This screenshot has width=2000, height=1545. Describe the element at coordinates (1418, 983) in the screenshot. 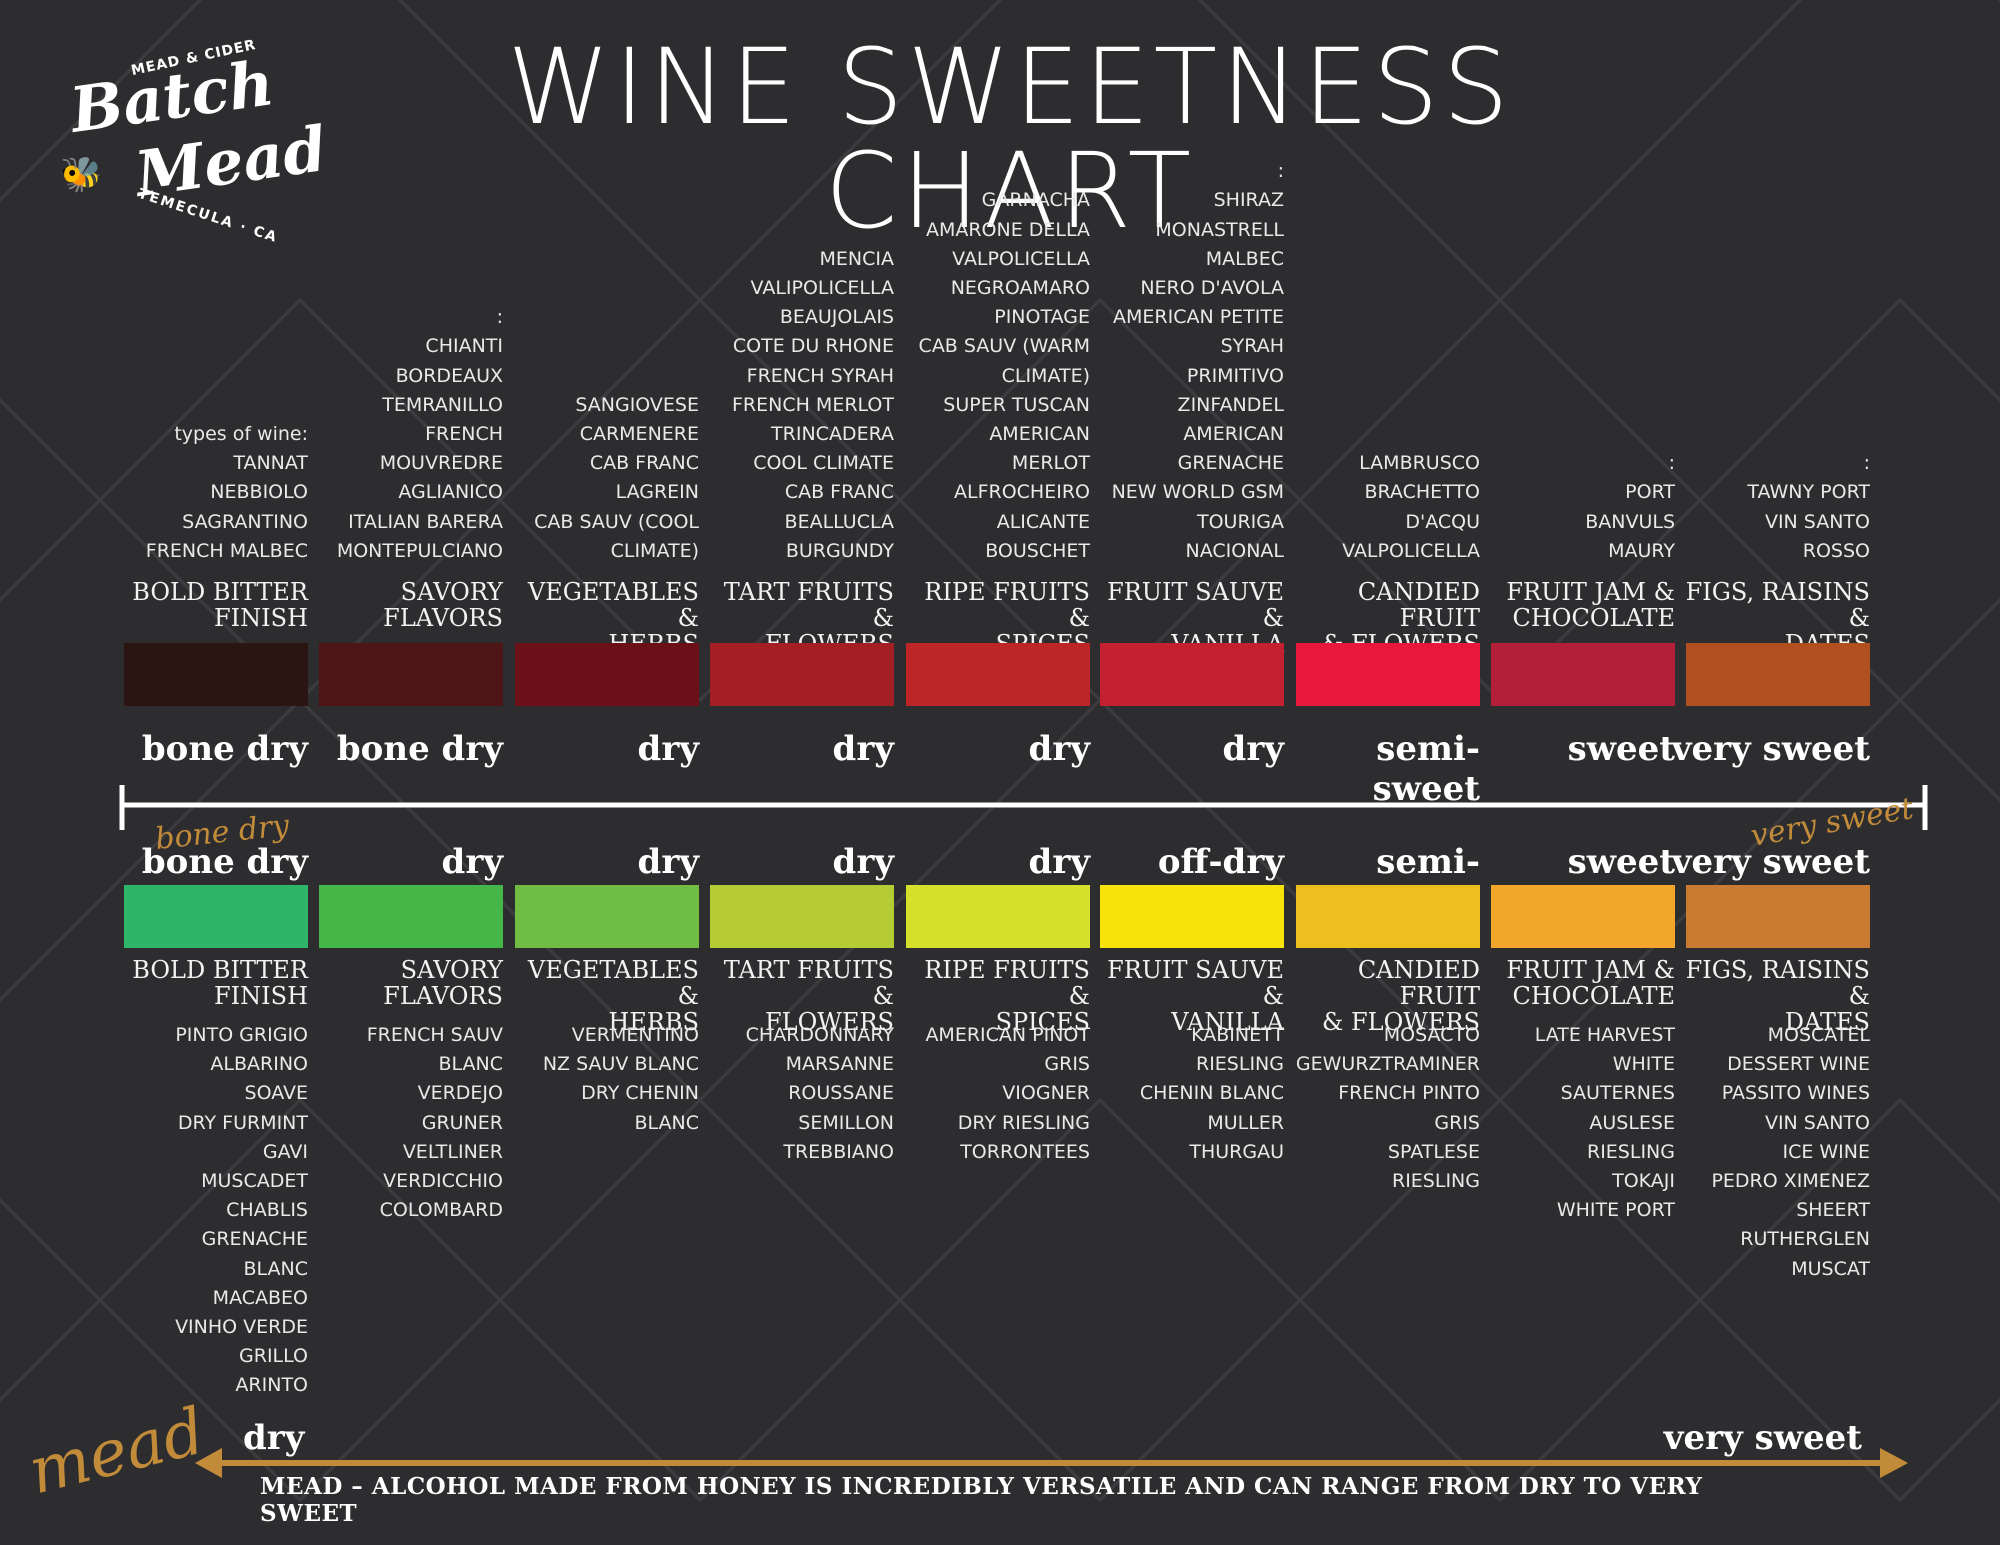

I see `white-flavor-line: CANDIED FRUIT` at that location.